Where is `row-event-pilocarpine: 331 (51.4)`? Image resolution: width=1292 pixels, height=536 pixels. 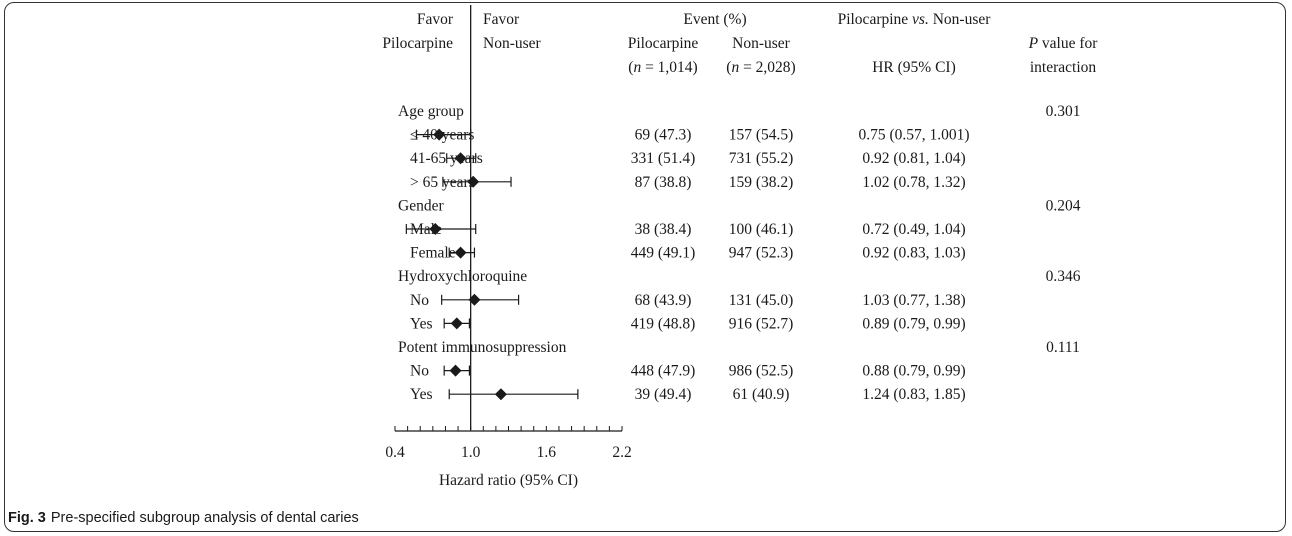 row-event-pilocarpine: 331 (51.4) is located at coordinates (663, 158).